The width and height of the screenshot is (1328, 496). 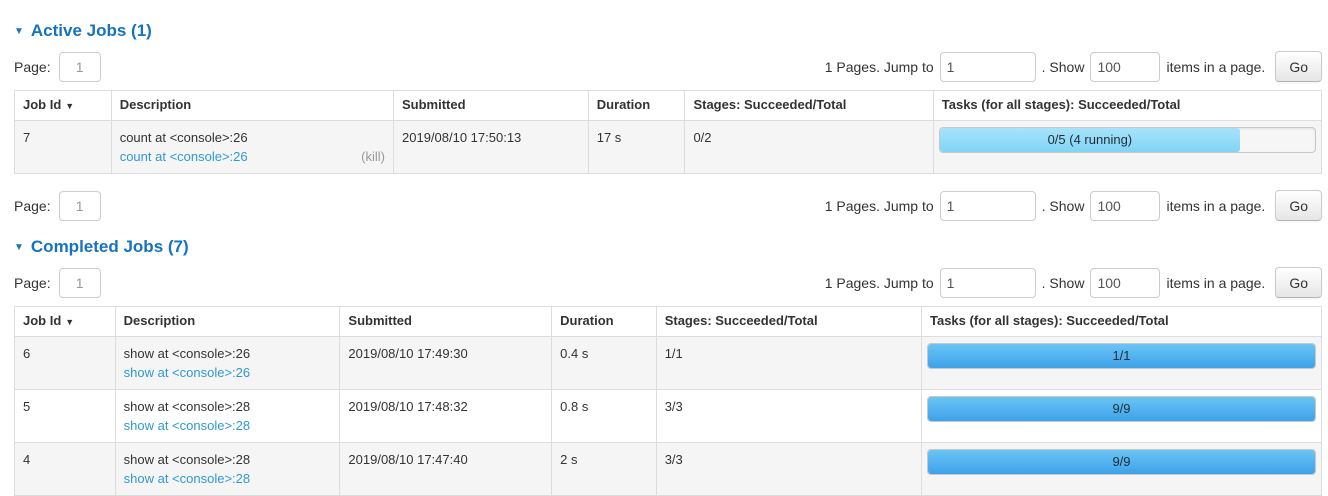 I want to click on kill-job-link: (kill), so click(x=373, y=156).